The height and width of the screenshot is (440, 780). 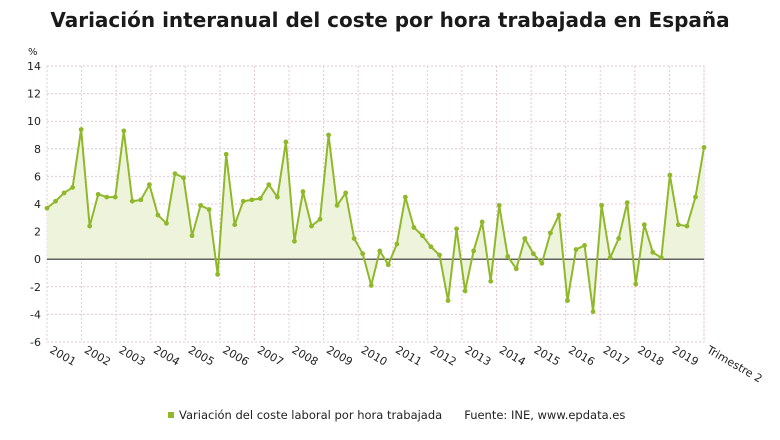 What do you see at coordinates (477, 355) in the screenshot?
I see `x-tick-label: 2013` at bounding box center [477, 355].